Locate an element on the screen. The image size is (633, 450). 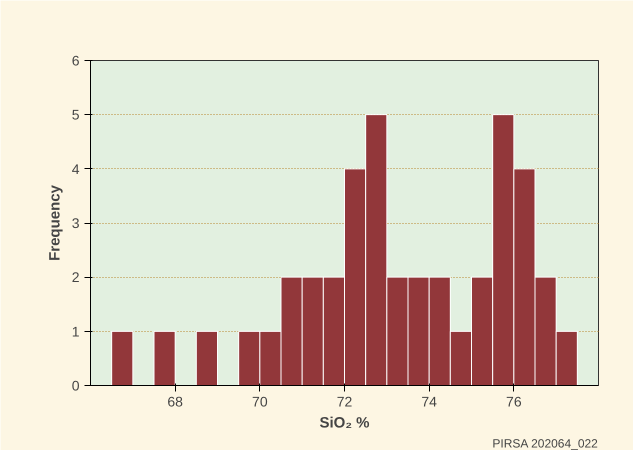
y-tick-label: 1 is located at coordinates (76, 331).